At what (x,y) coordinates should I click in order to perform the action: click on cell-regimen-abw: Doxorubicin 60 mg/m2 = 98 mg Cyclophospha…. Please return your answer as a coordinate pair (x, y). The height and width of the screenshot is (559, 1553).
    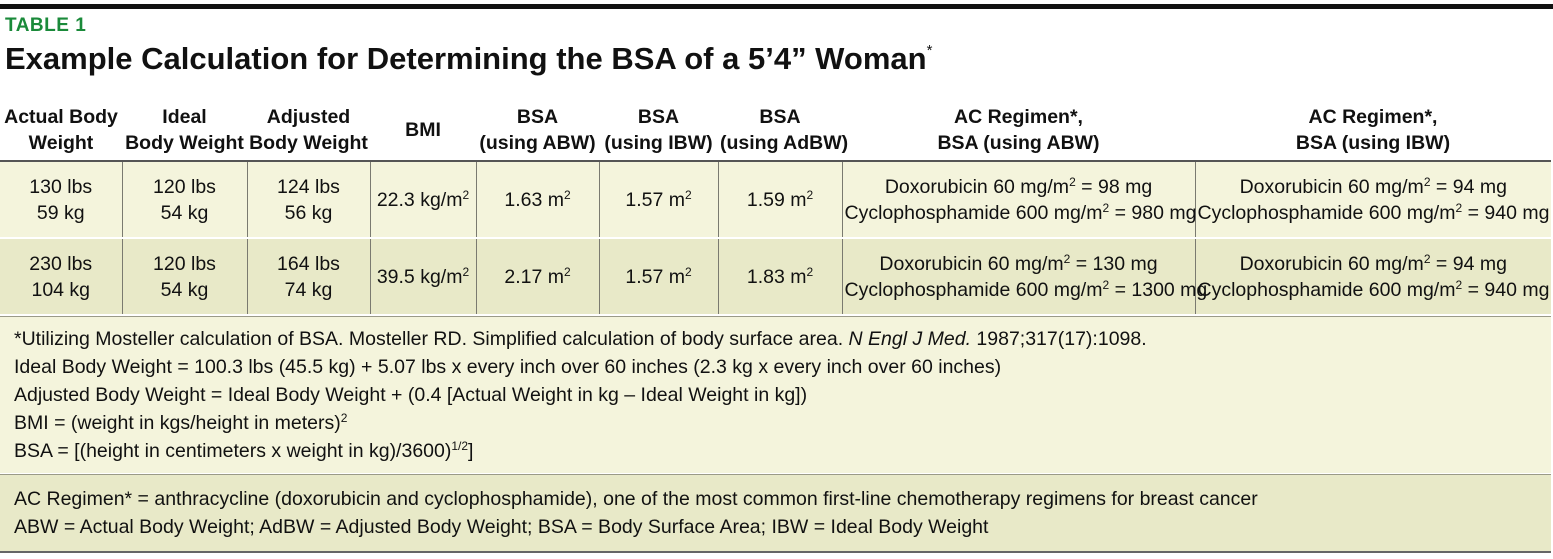
    Looking at the image, I should click on (1018, 200).